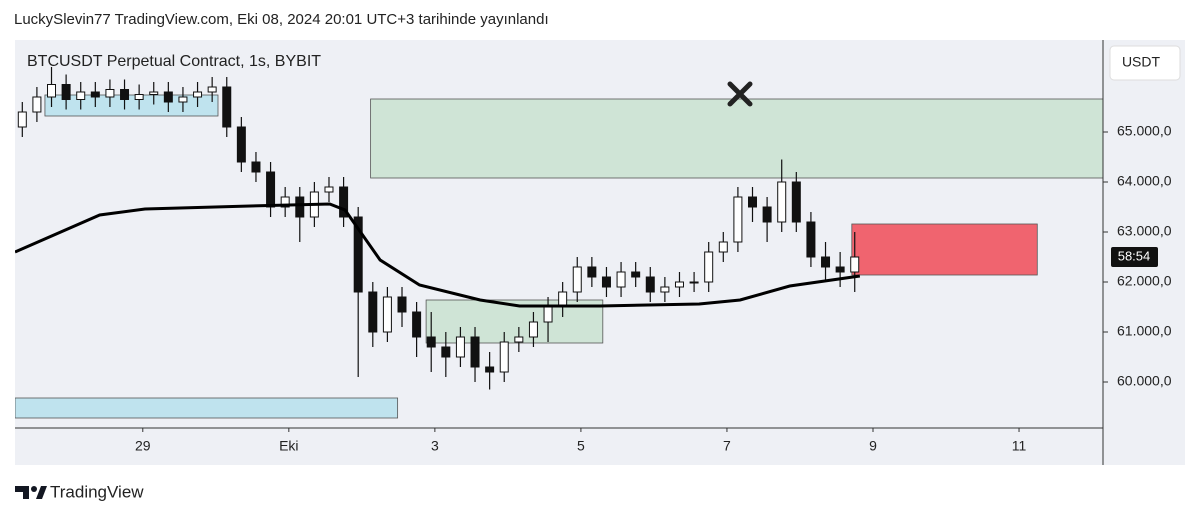 The width and height of the screenshot is (1200, 517). I want to click on y-tick-label: 64.000,0, so click(1144, 181).